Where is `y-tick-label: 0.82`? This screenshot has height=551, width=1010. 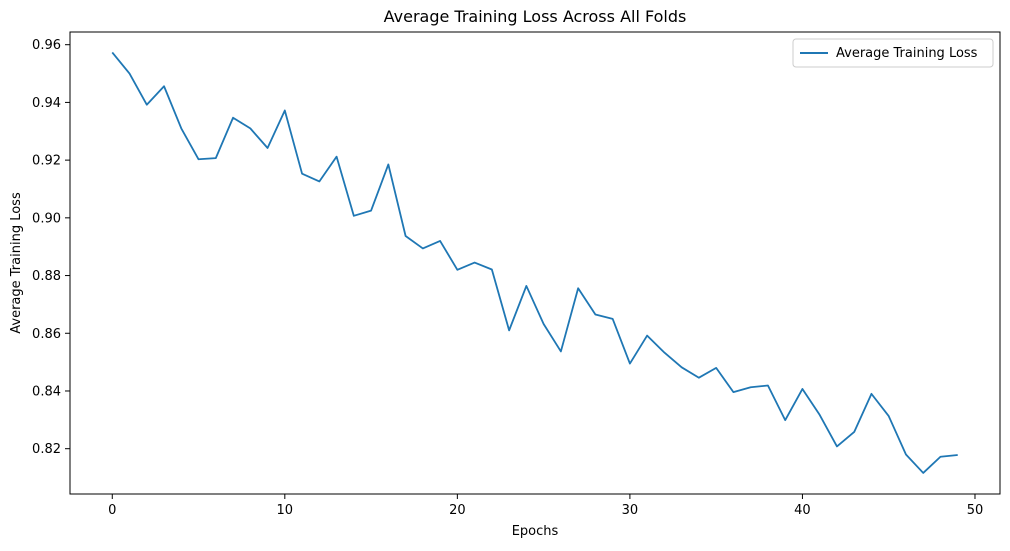
y-tick-label: 0.82 is located at coordinates (46, 449).